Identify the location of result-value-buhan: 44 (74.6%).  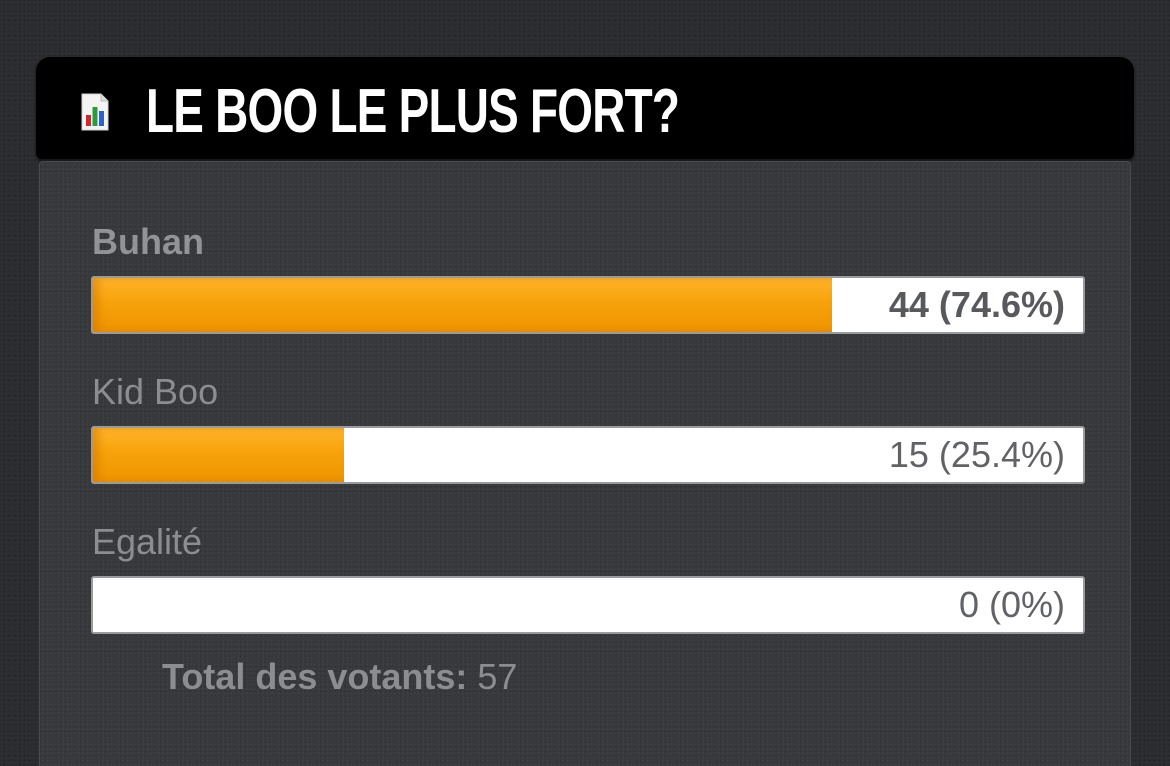
(976, 304).